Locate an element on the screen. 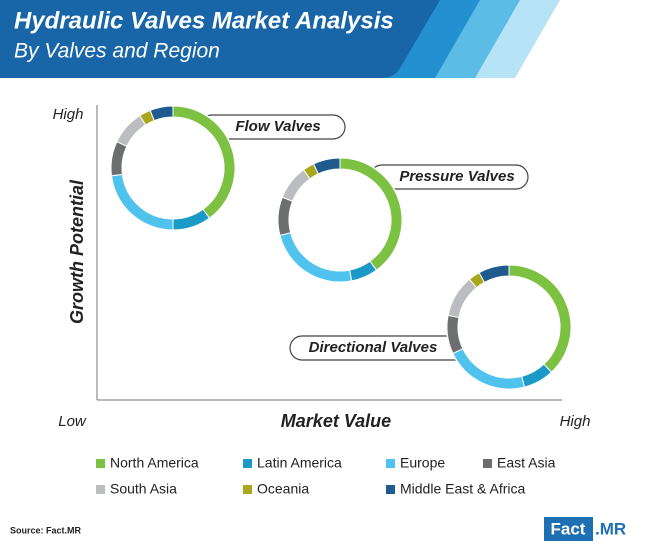  title: Hydraulic Valves Market Analysis is located at coordinates (204, 20).